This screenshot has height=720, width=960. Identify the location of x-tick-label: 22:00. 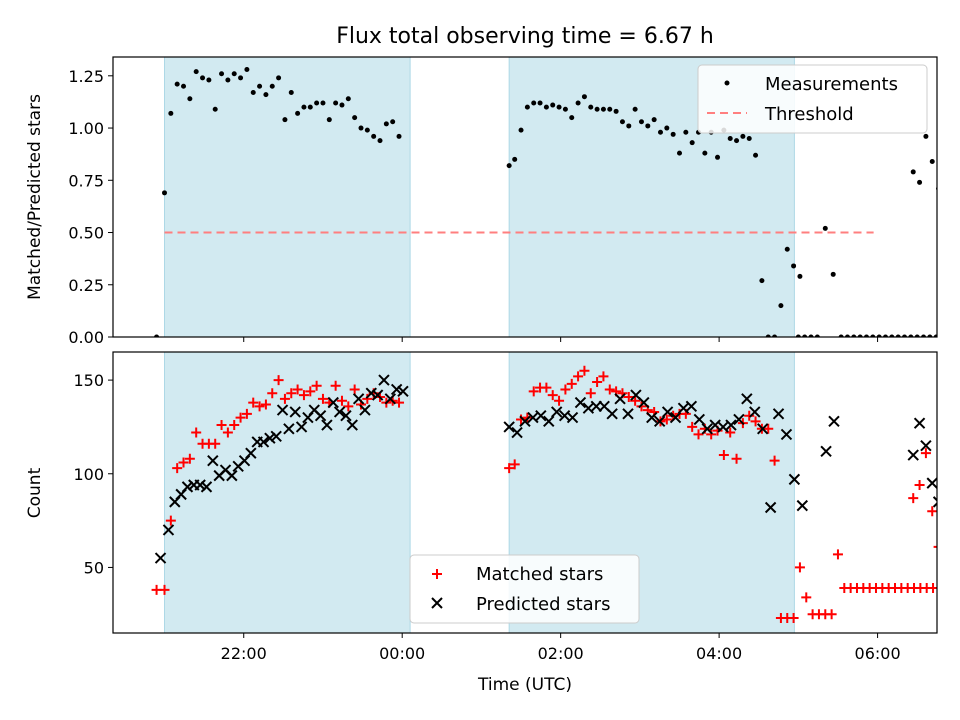
(244, 653).